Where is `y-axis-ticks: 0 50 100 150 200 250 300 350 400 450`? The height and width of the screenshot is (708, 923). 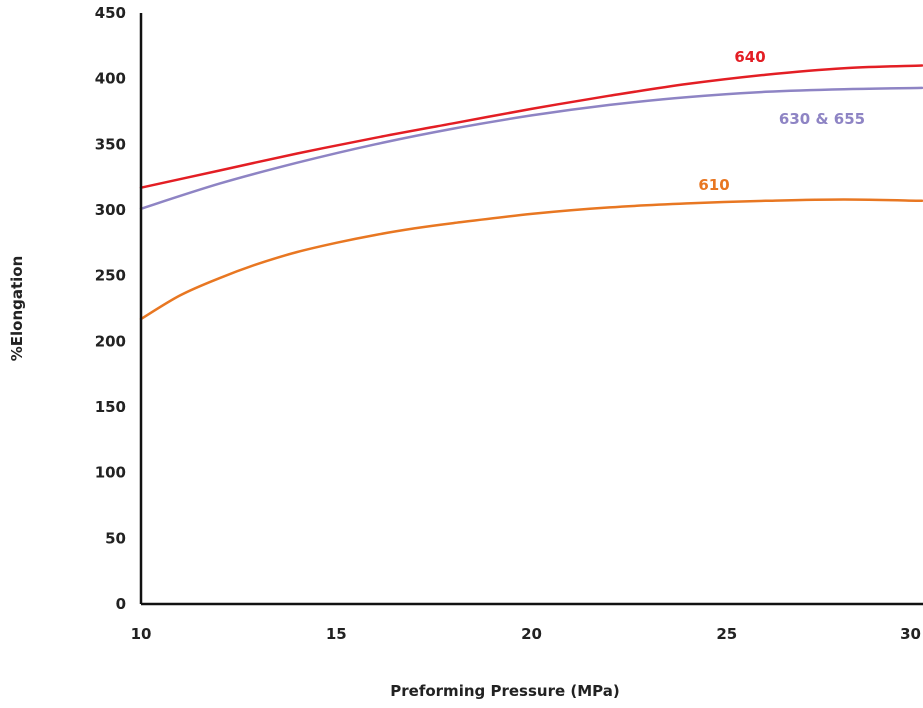 y-axis-ticks: 0 50 100 150 200 250 300 350 400 450 is located at coordinates (110, 308).